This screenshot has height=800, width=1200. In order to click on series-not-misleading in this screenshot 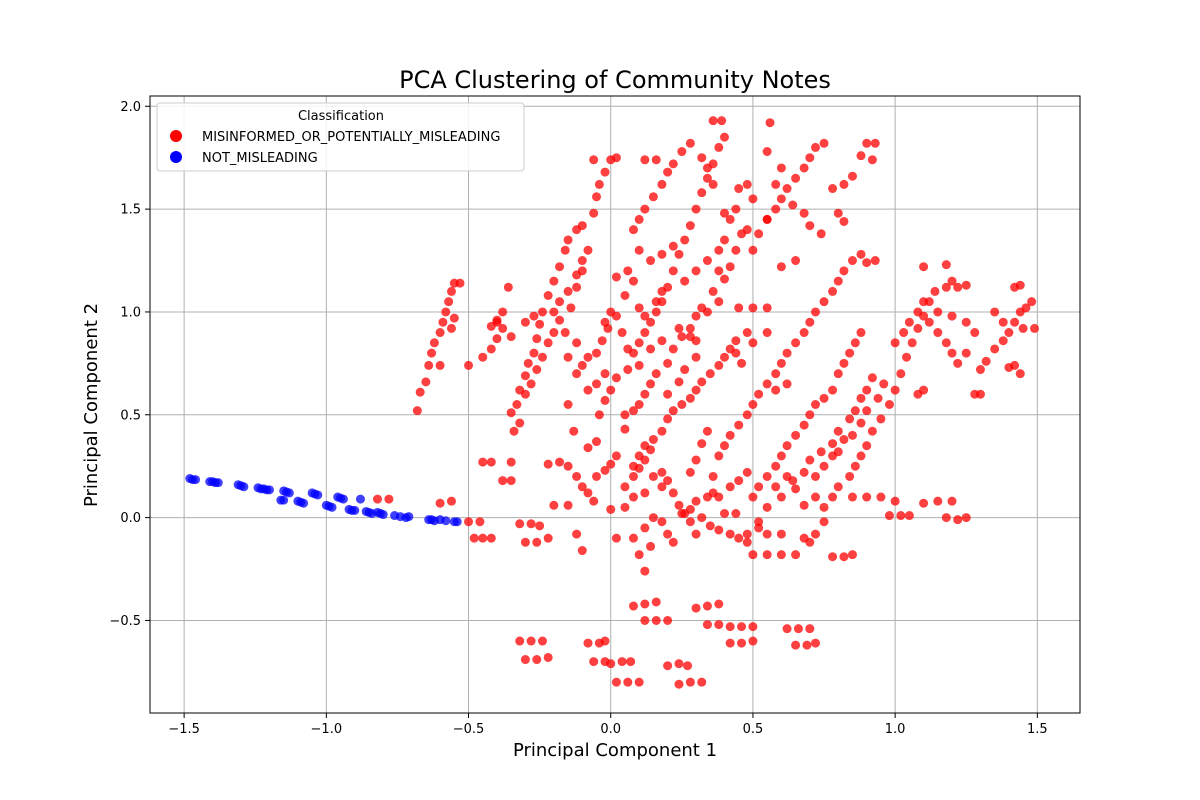, I will do `click(323, 500)`.